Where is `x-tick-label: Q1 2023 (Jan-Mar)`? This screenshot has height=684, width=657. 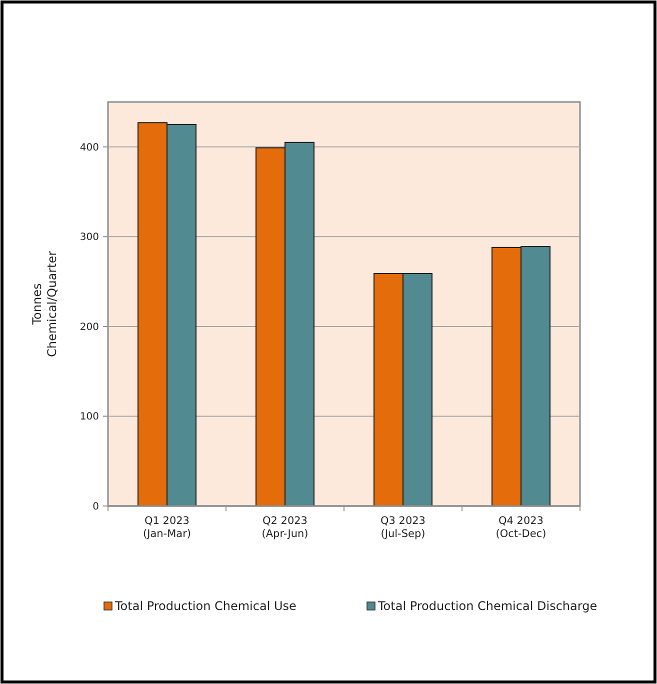 x-tick-label: Q1 2023 (Jan-Mar) is located at coordinates (167, 527).